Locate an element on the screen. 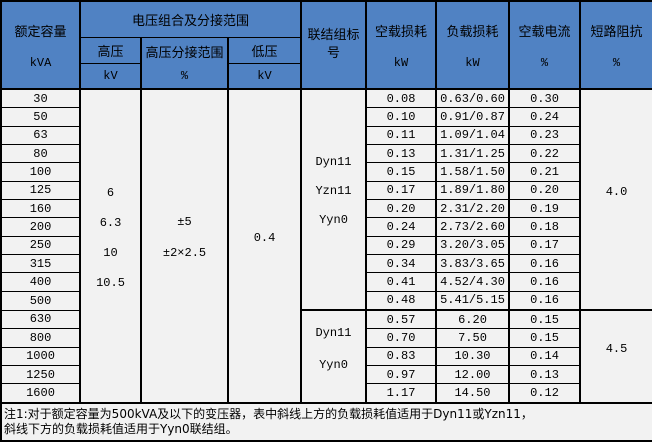  capacity-cell: 125 is located at coordinates (40, 190).